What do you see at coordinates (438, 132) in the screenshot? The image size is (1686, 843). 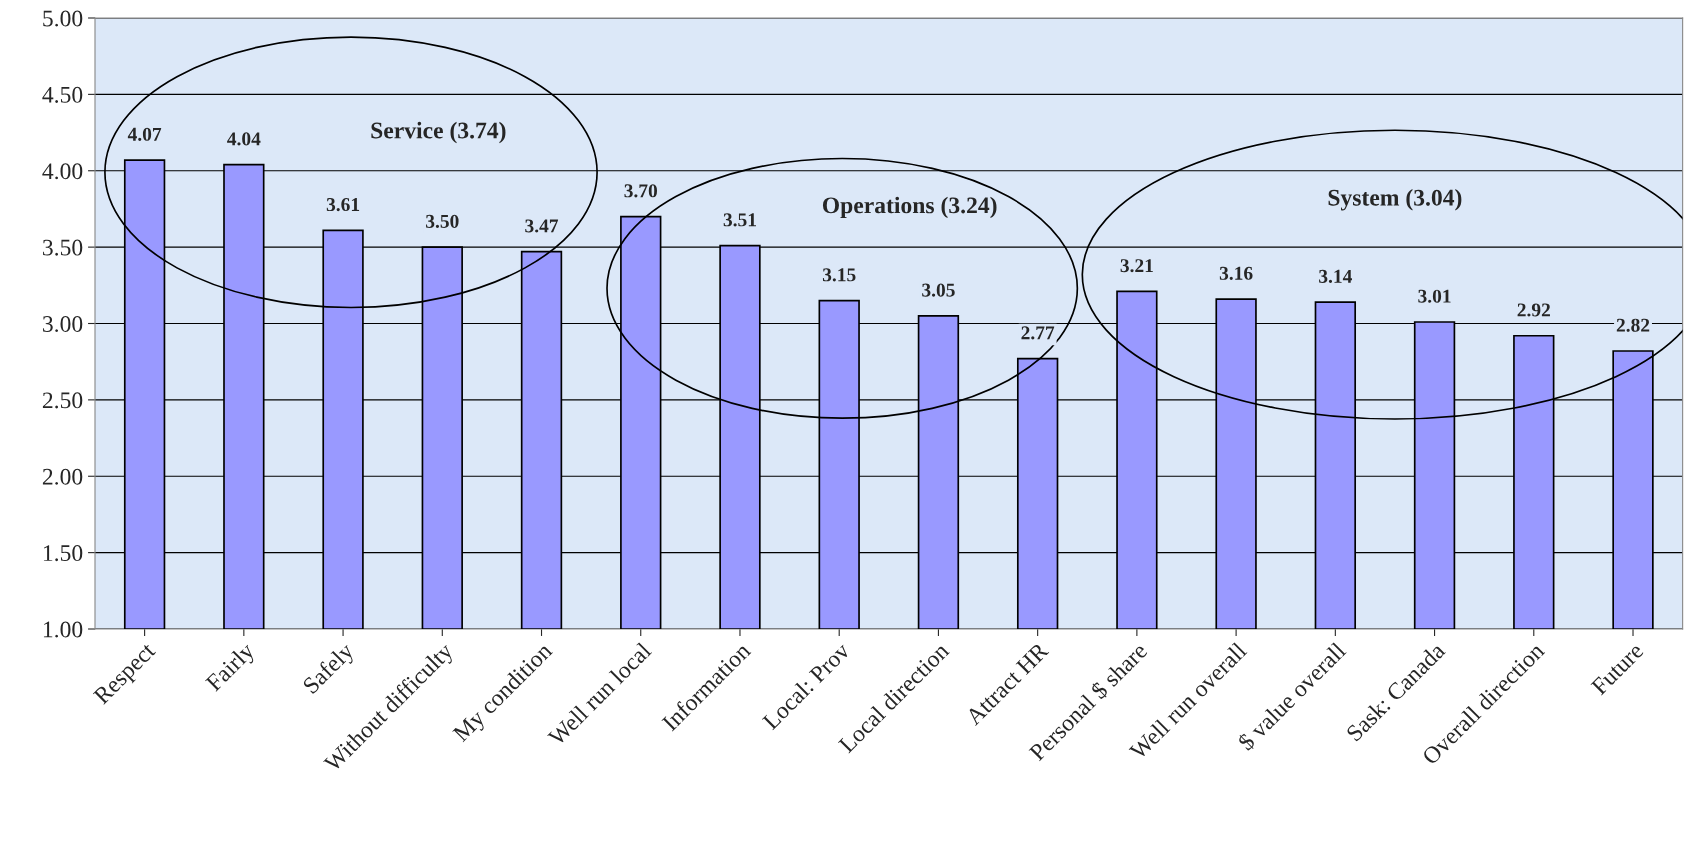 I see `annotation: Service (3.74)` at bounding box center [438, 132].